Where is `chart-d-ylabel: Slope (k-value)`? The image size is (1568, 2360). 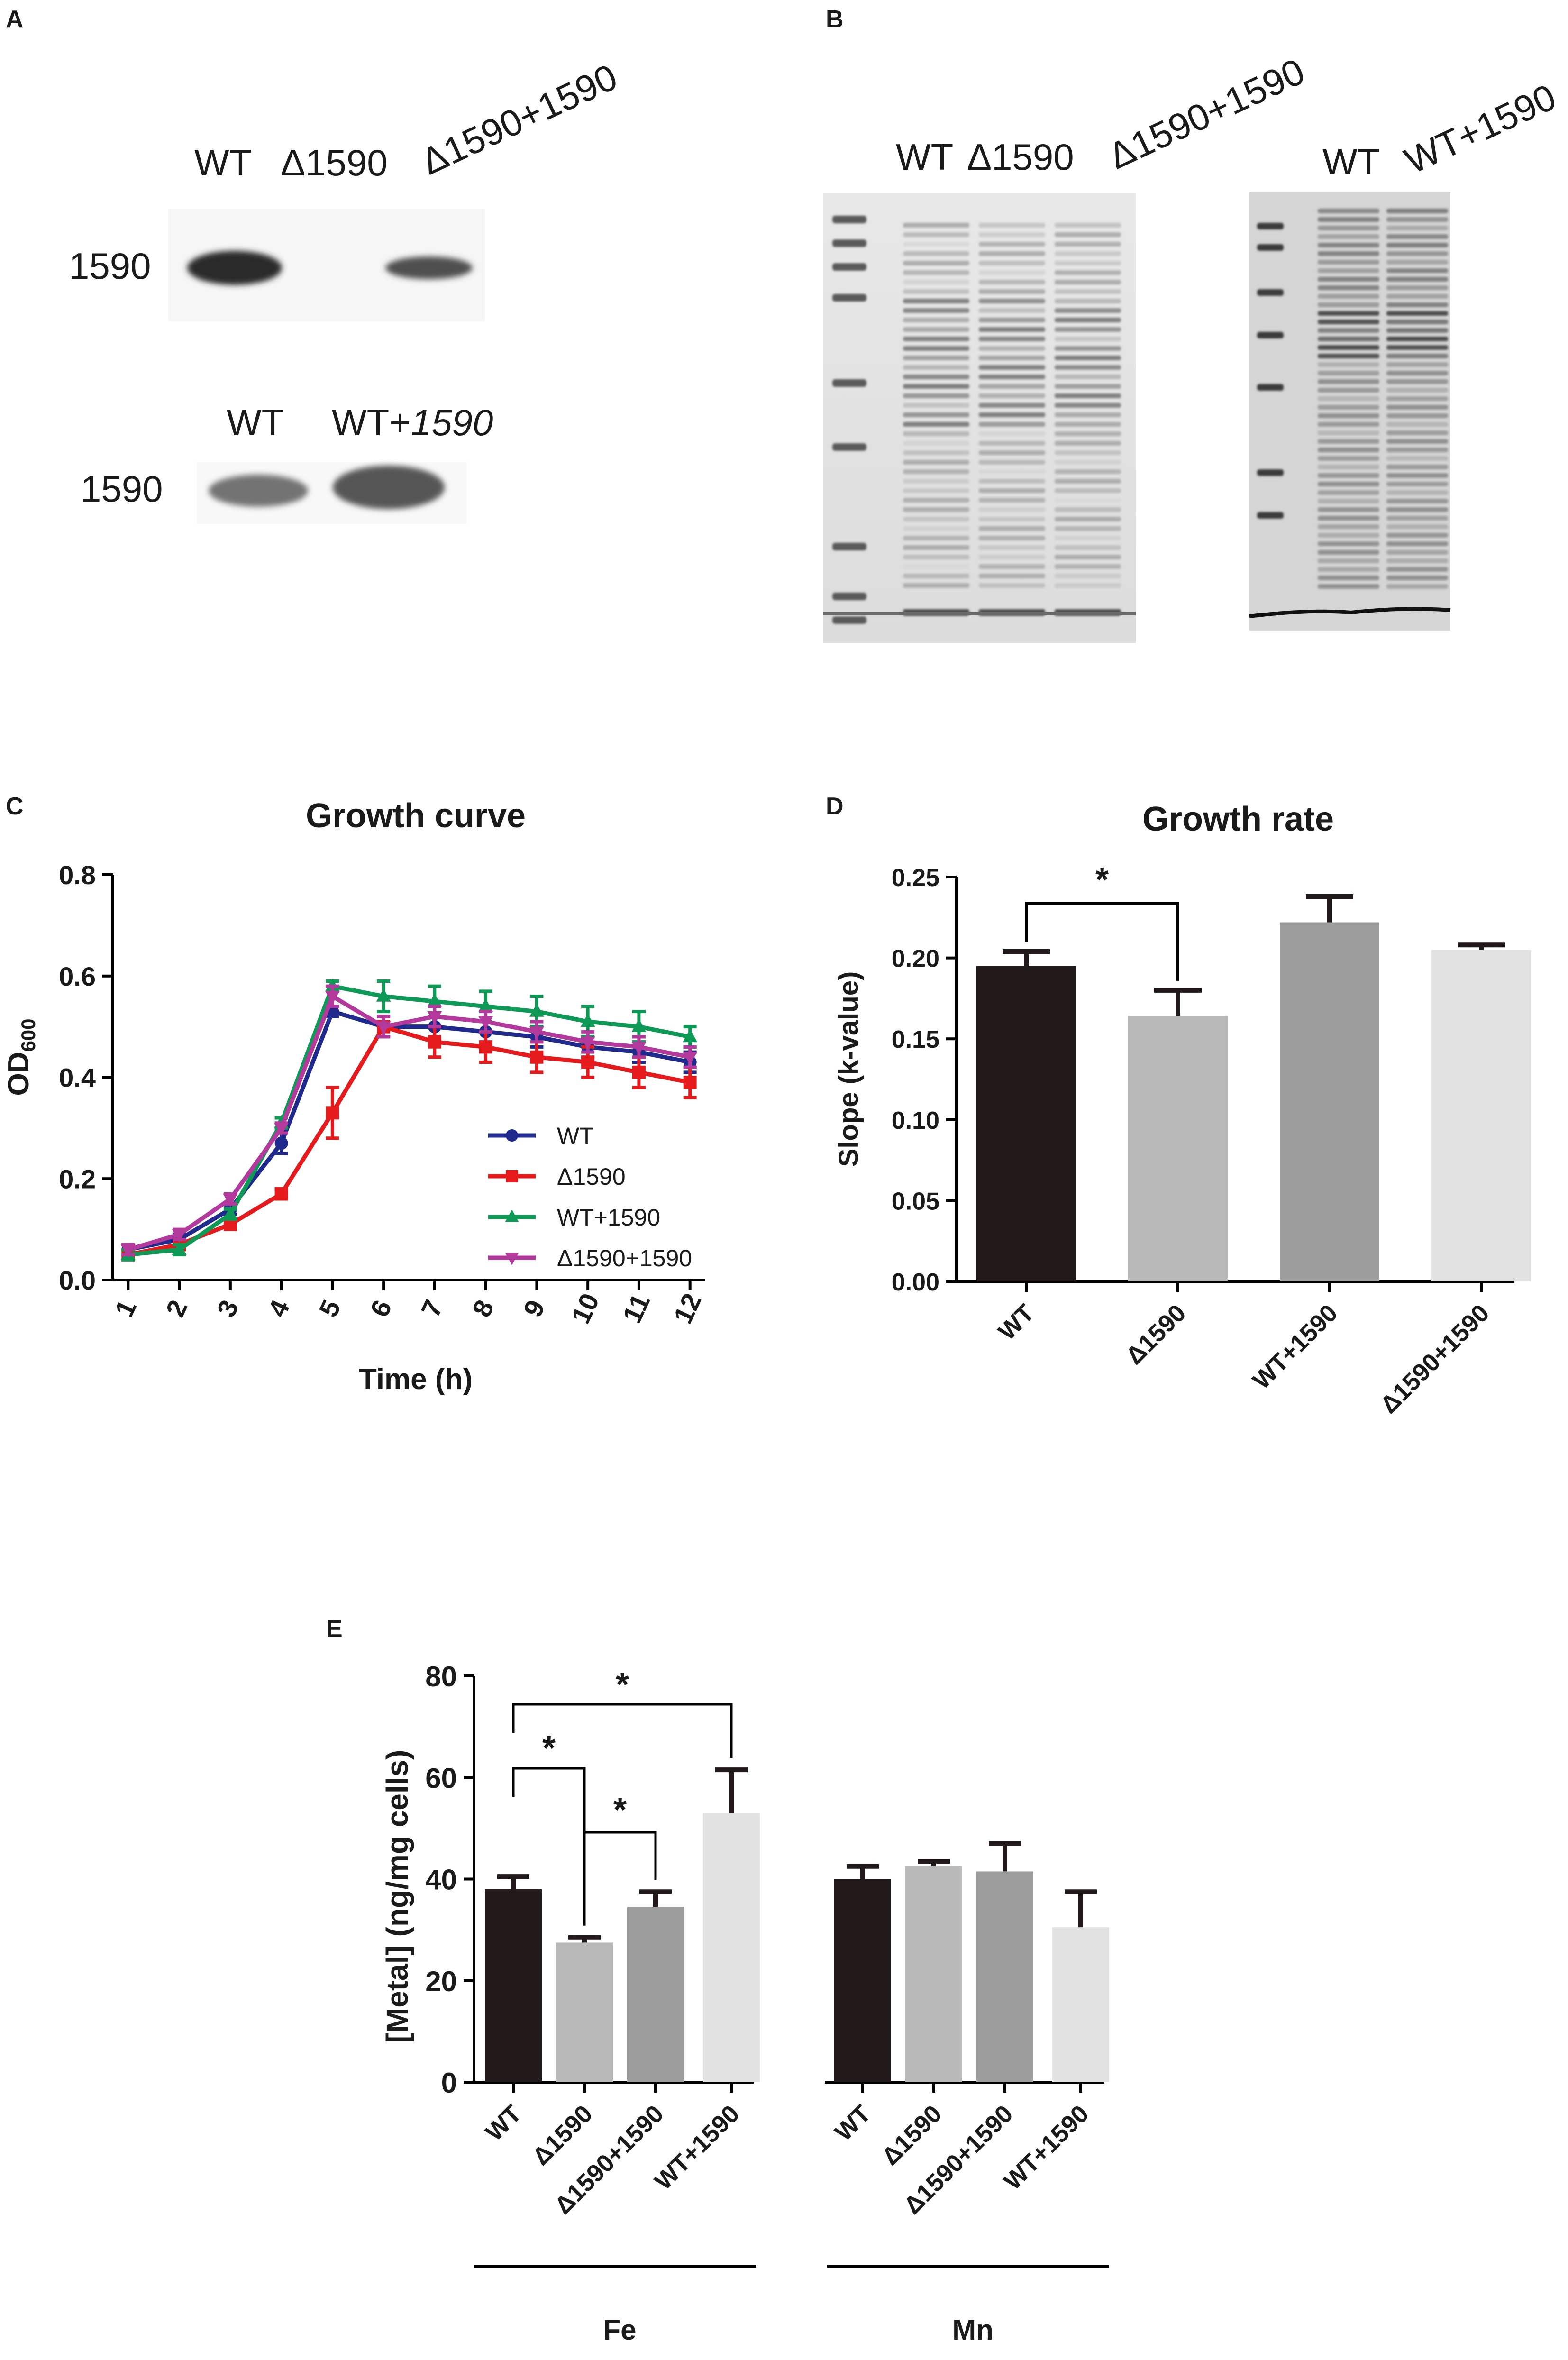 chart-d-ylabel: Slope (k-value) is located at coordinates (848, 1069).